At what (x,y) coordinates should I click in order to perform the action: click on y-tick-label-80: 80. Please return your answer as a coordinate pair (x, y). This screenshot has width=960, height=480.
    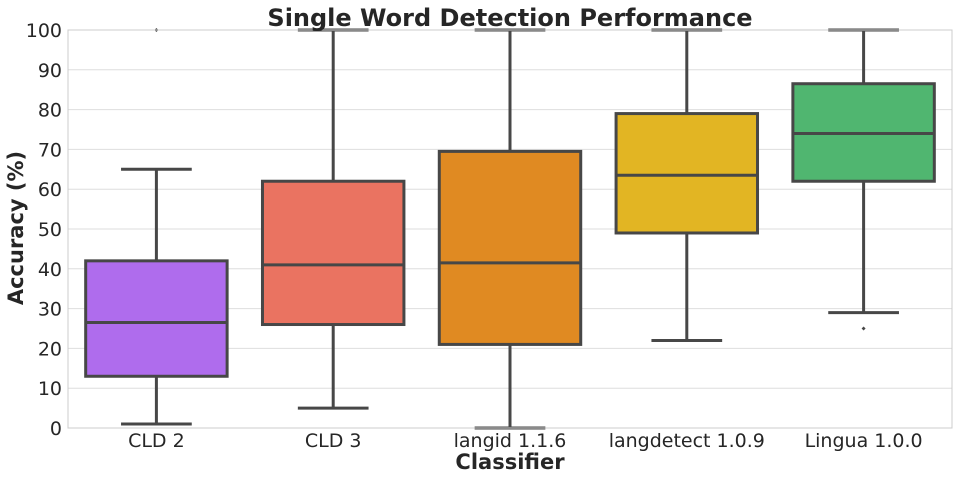
    Looking at the image, I should click on (50, 111).